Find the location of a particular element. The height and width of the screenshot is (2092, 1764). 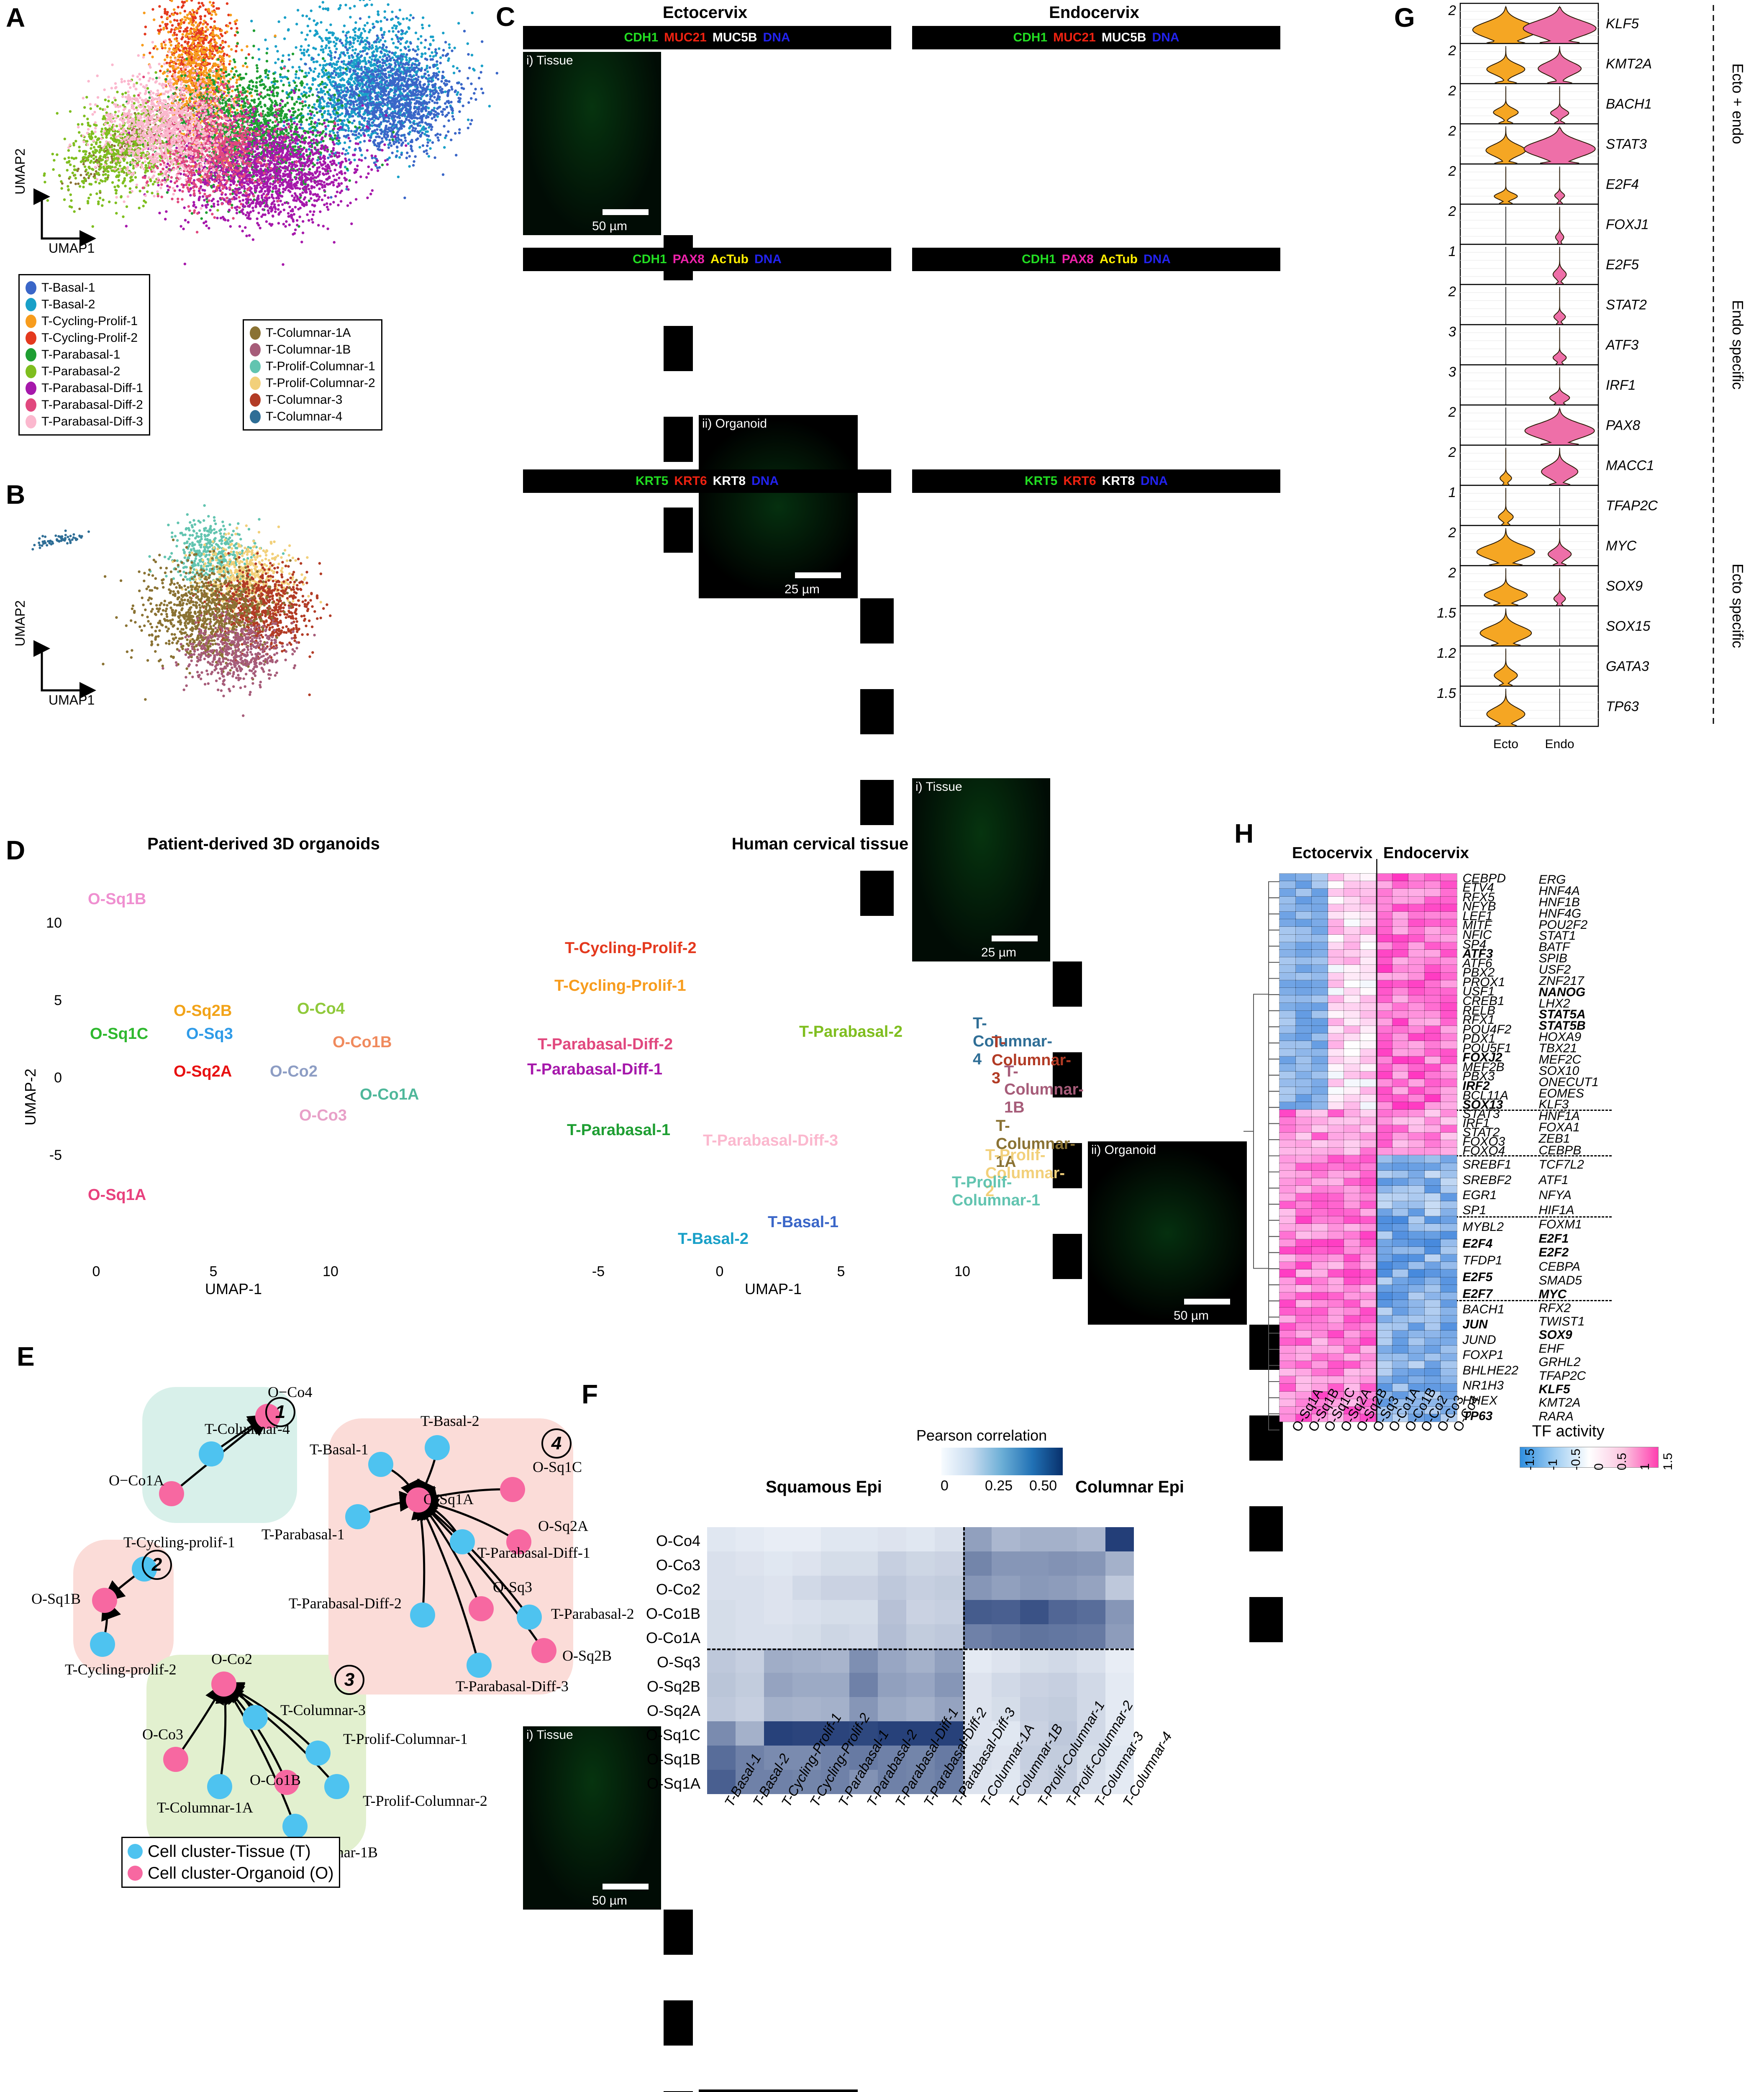

legend-color-dot is located at coordinates (135, 1873).